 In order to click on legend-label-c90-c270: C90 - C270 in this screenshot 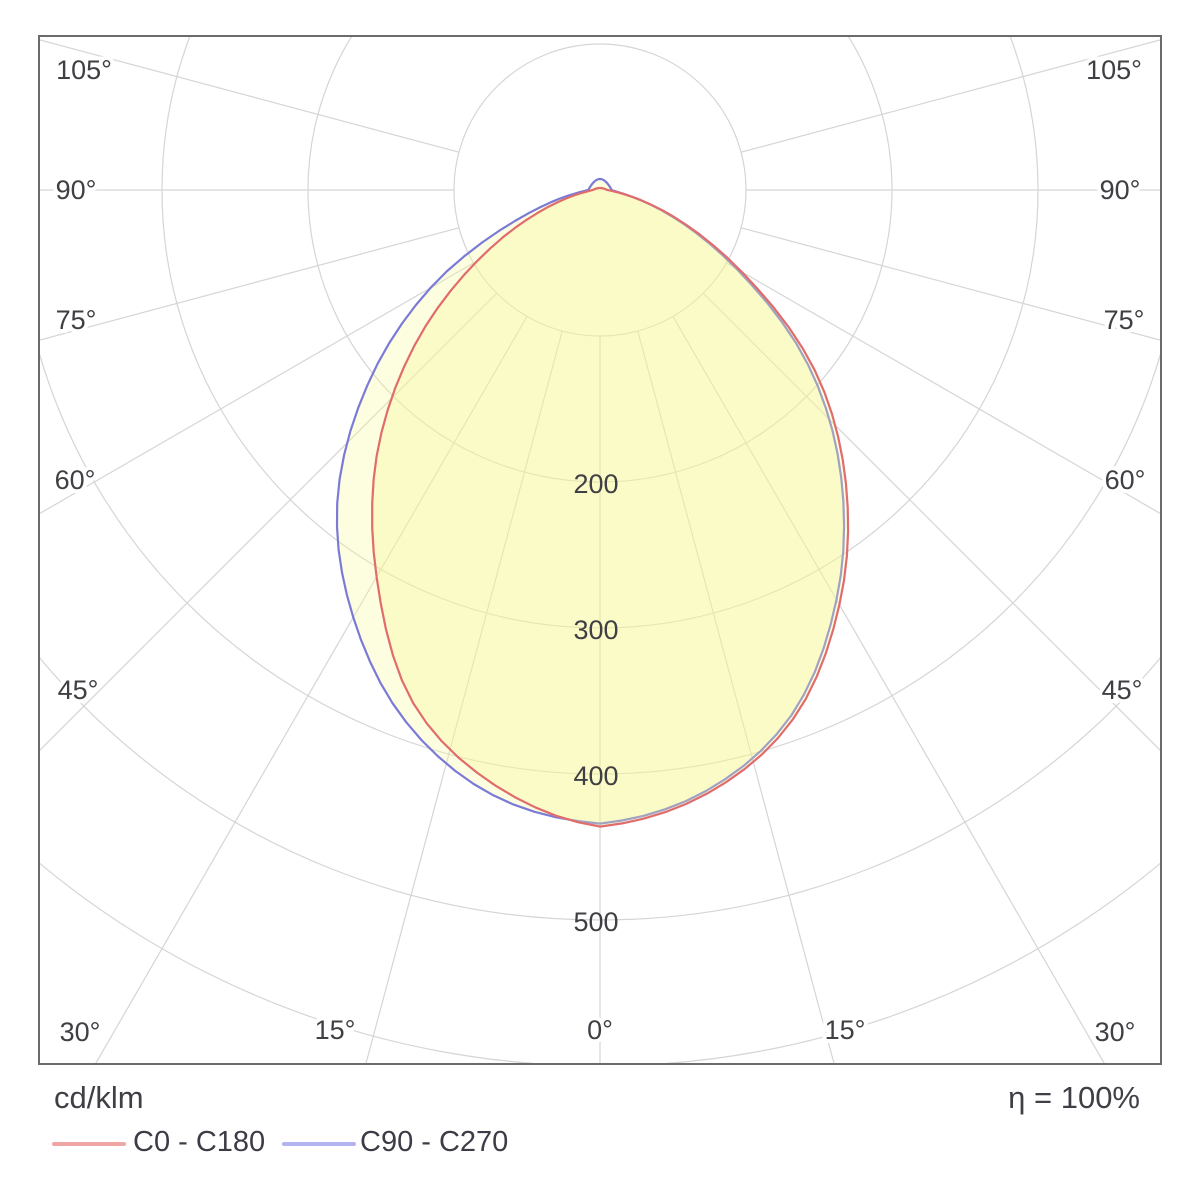, I will do `click(434, 1142)`.